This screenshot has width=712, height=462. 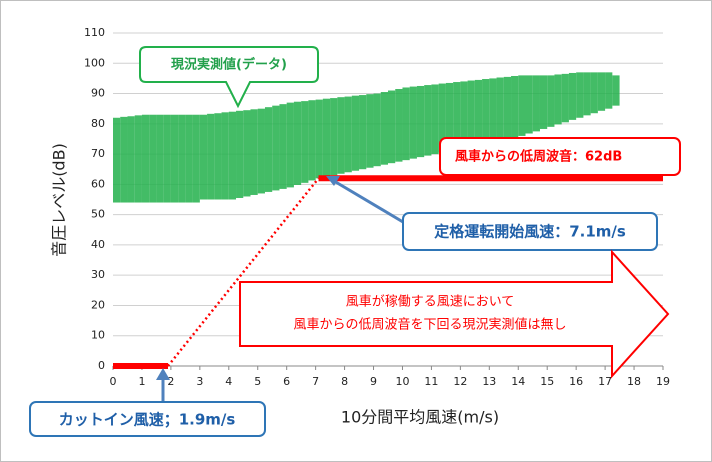 What do you see at coordinates (229, 77) in the screenshot?
I see `cloud-callout: 現況実測値(データ)` at bounding box center [229, 77].